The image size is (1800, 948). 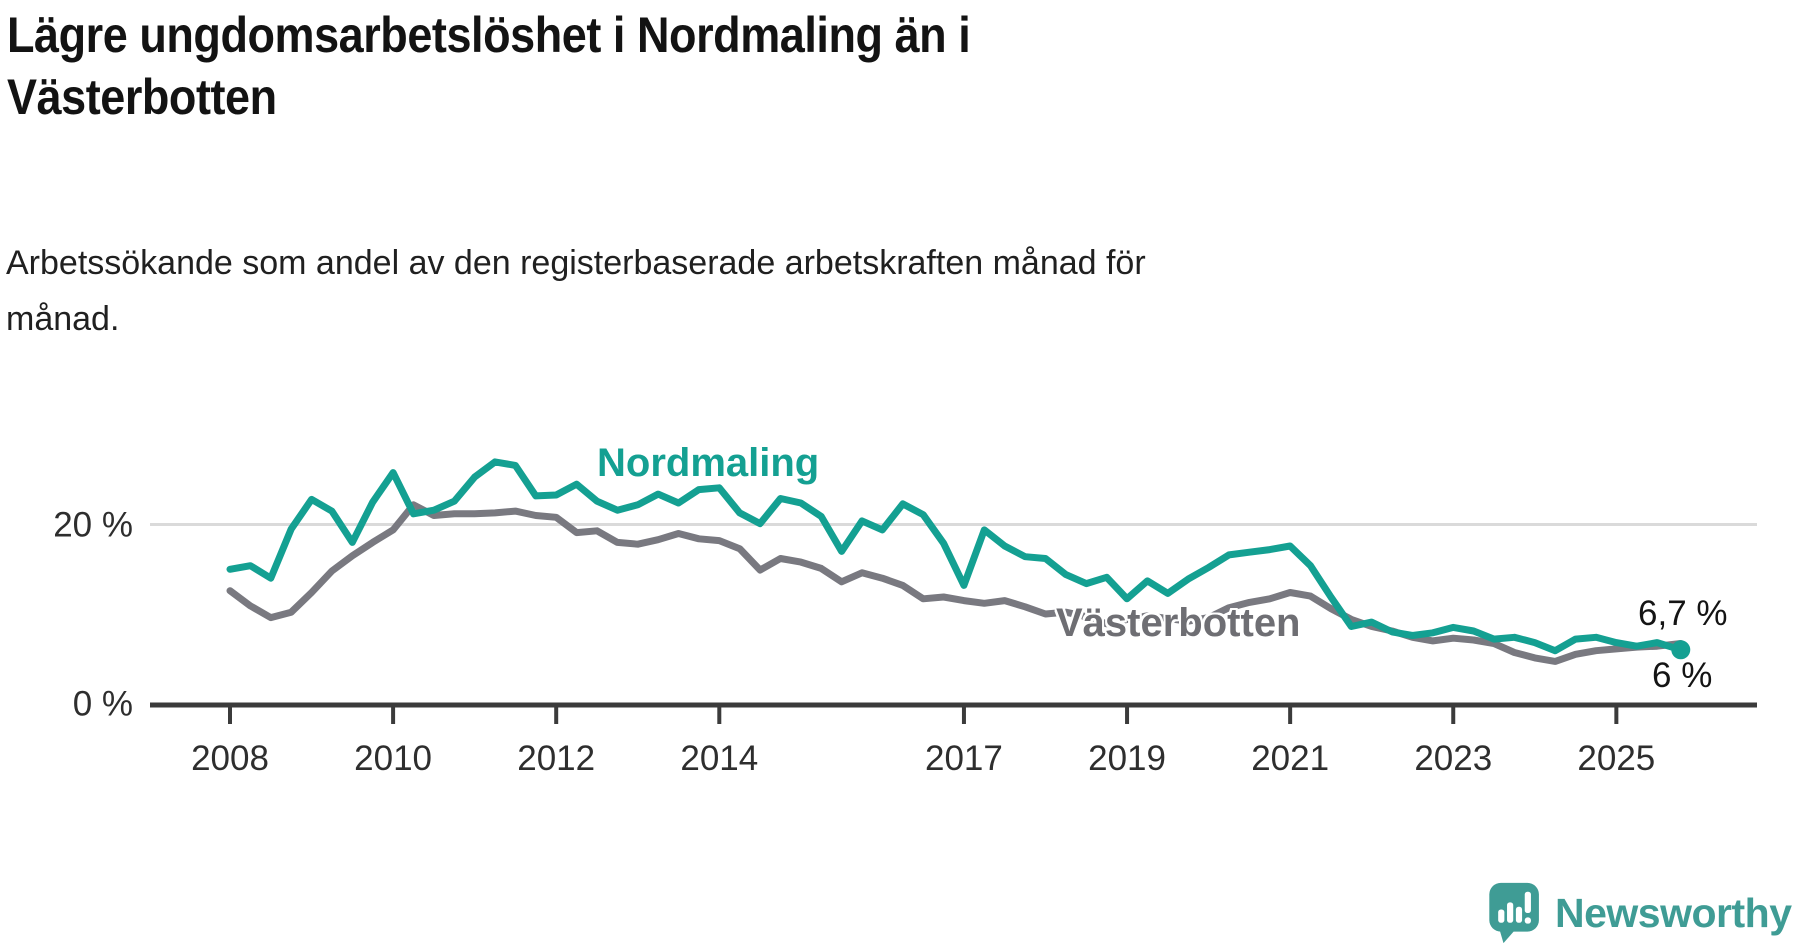 I want to click on chart-title-line2: Västerbotten, so click(x=142, y=97).